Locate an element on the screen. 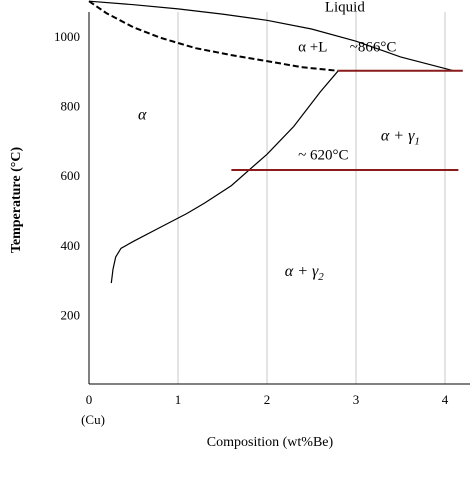 The height and width of the screenshot is (479, 474). label-alpha-gamma1-main-subscript: 1 is located at coordinates (417, 141).